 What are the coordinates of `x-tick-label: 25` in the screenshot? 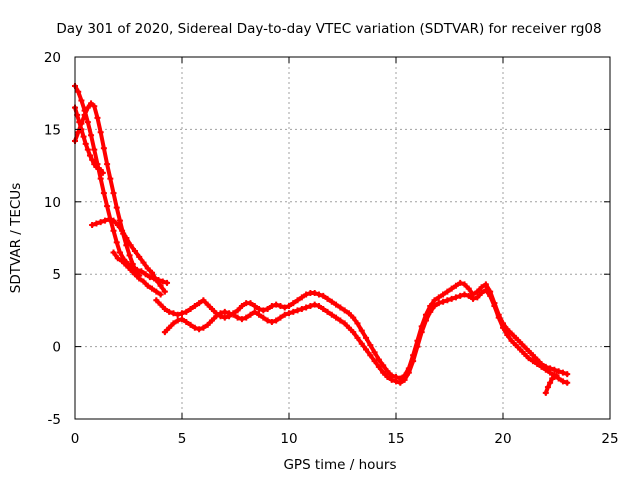 It's located at (609, 439).